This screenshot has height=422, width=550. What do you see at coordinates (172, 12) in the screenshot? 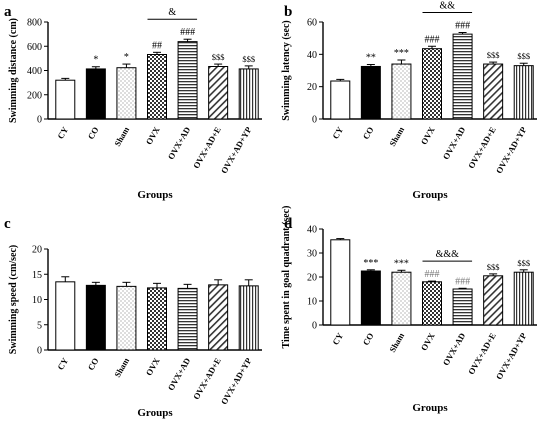
I see `bracket-label: &` at bounding box center [172, 12].